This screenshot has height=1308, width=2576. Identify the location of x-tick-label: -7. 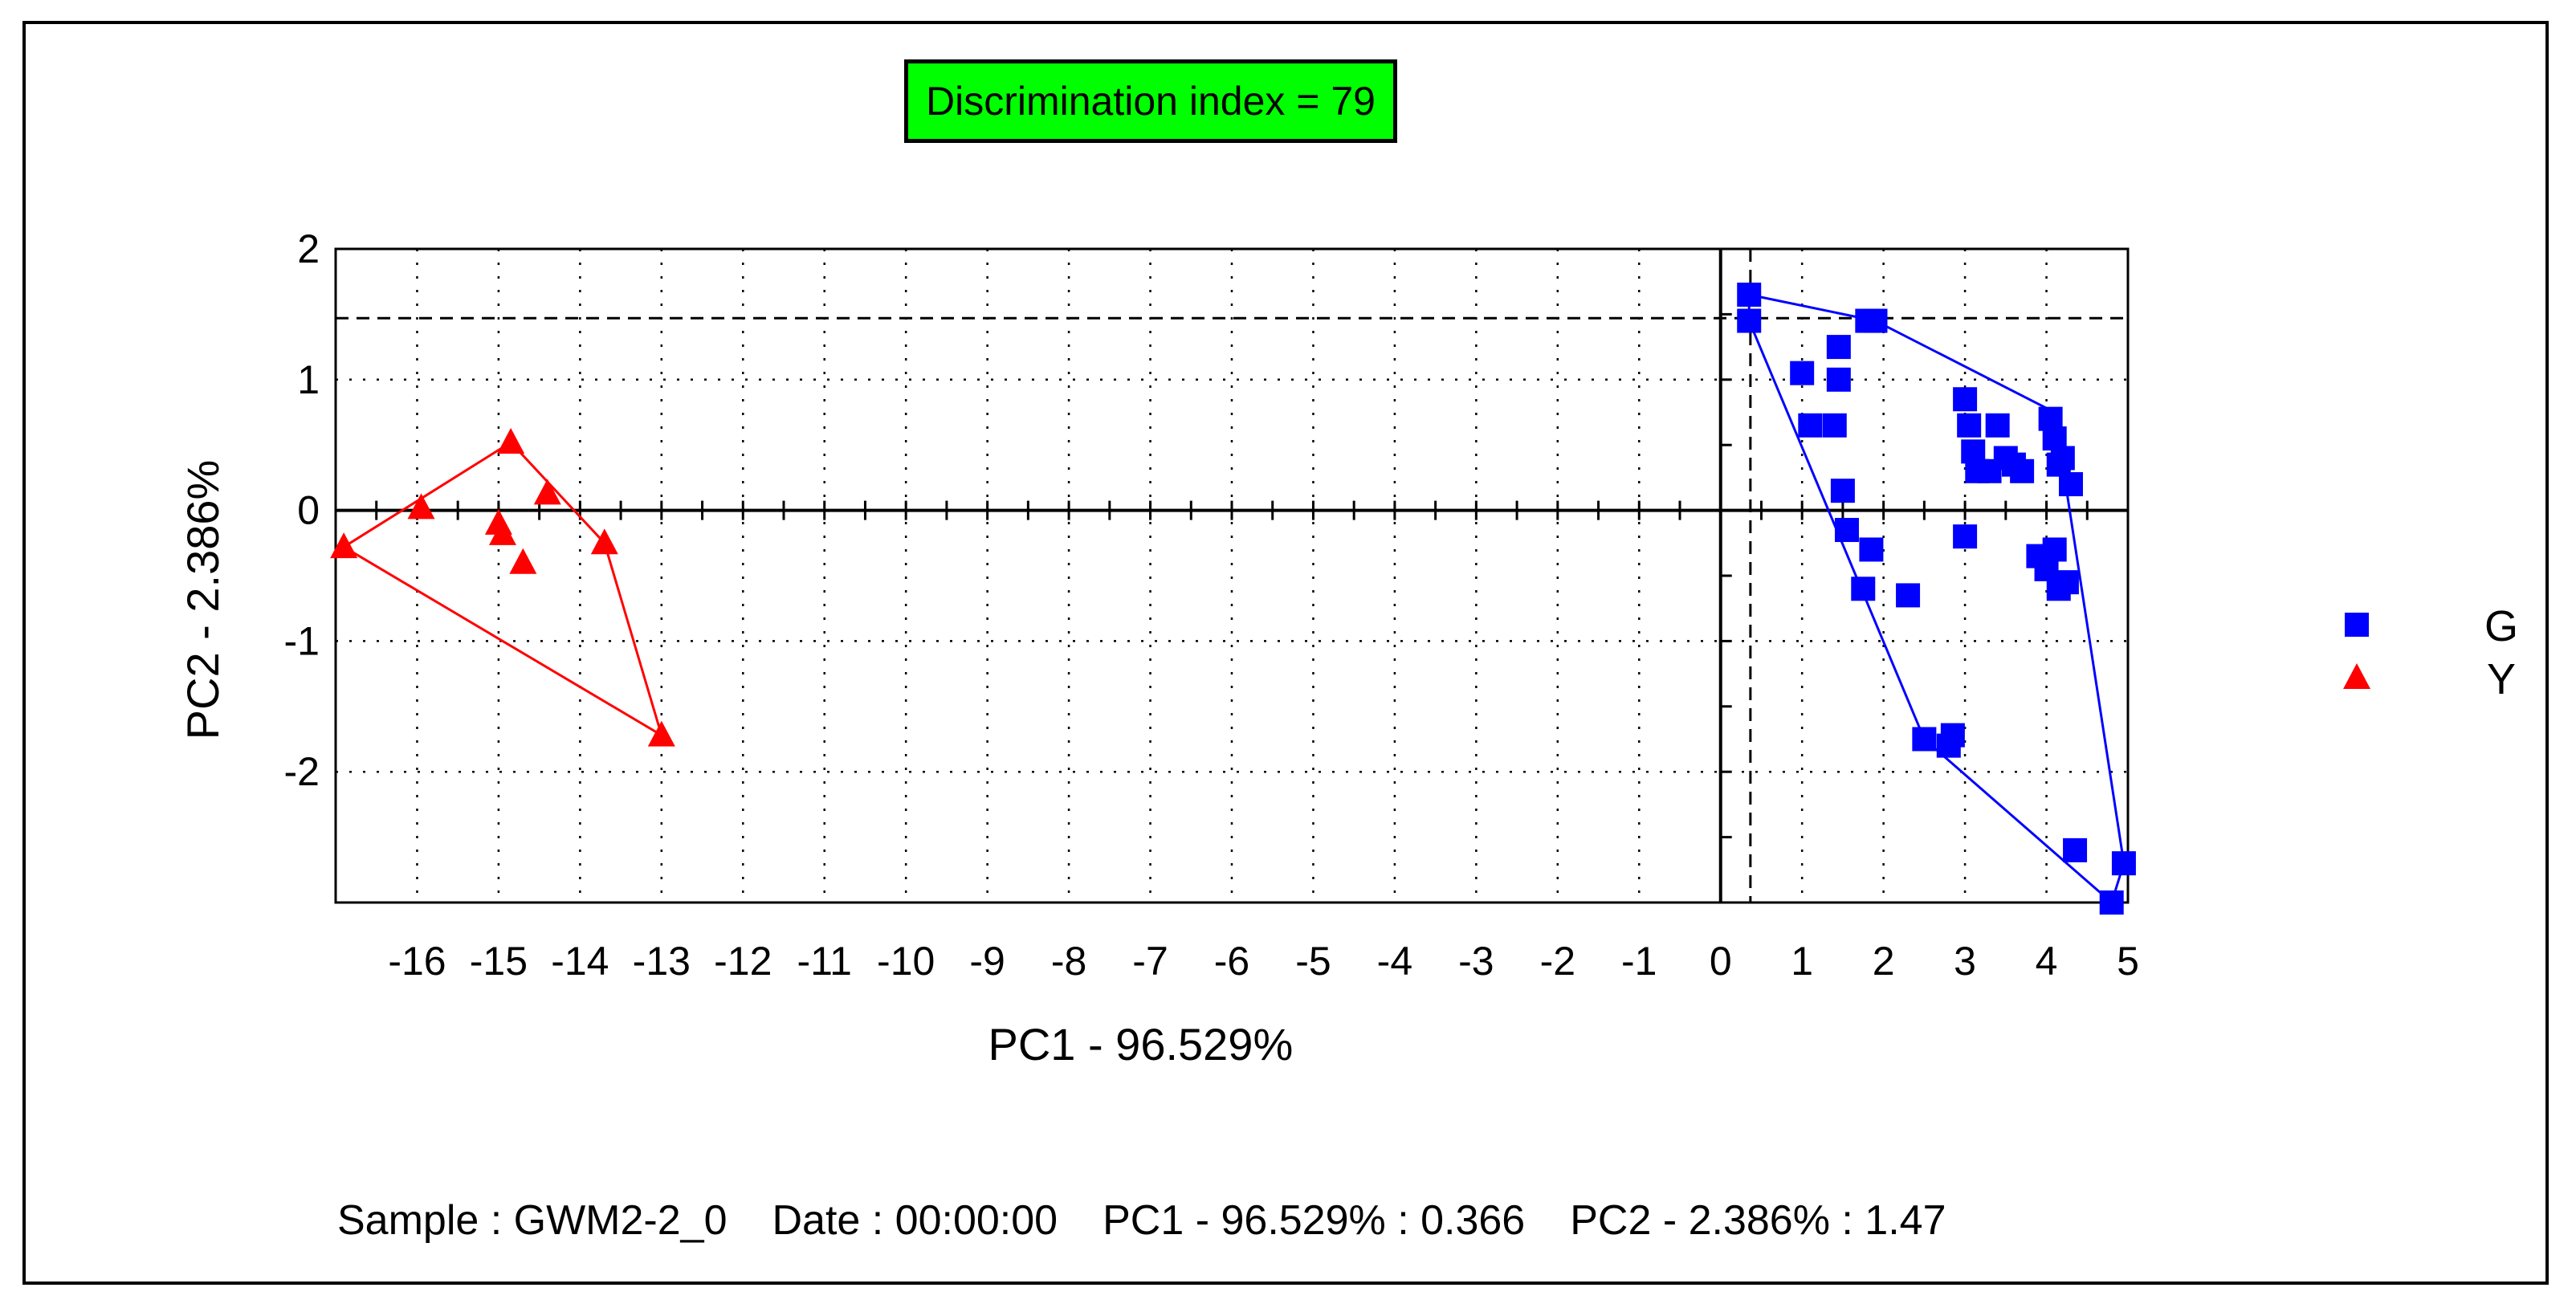
(1150, 961).